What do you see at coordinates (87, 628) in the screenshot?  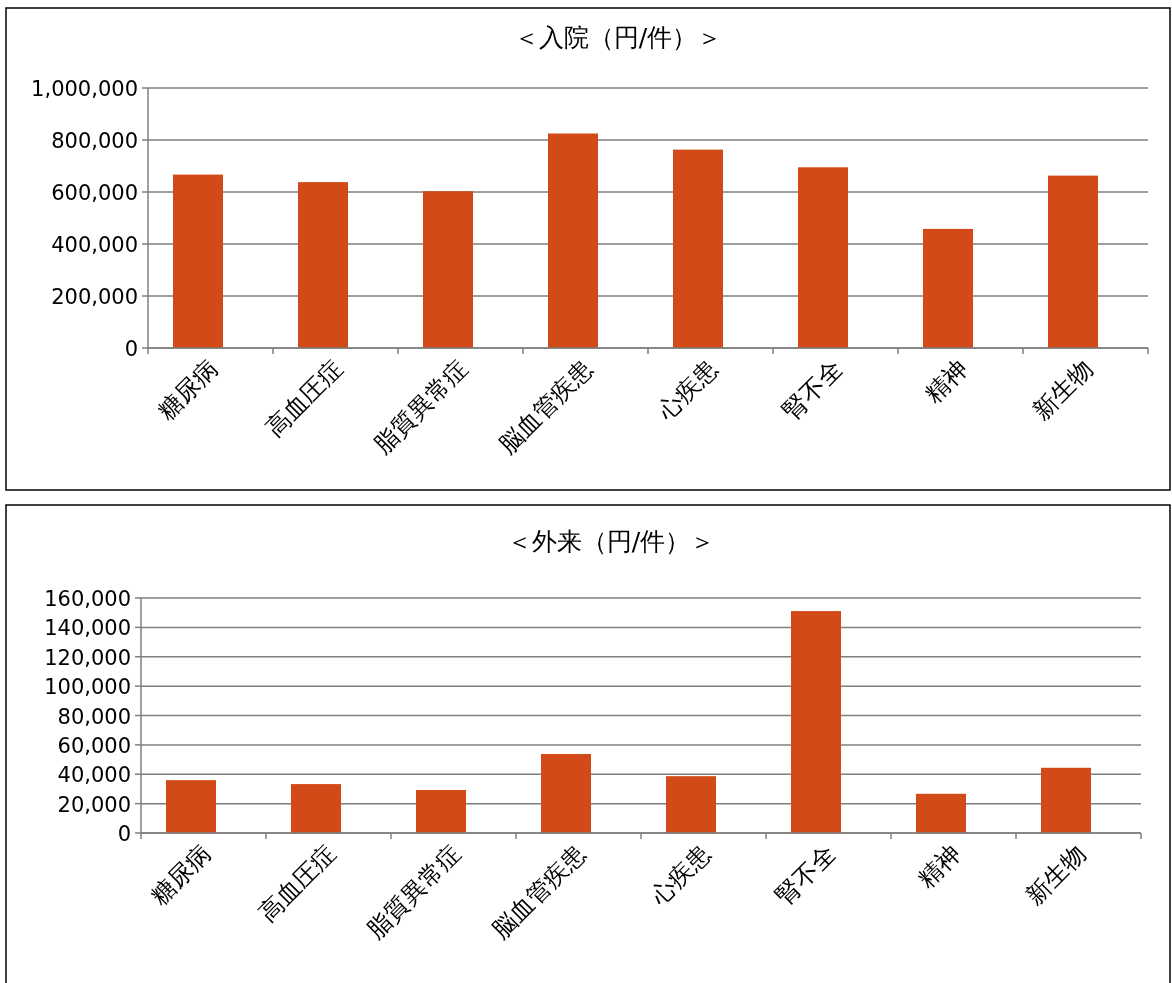 I see `y-tick-label: 140,000` at bounding box center [87, 628].